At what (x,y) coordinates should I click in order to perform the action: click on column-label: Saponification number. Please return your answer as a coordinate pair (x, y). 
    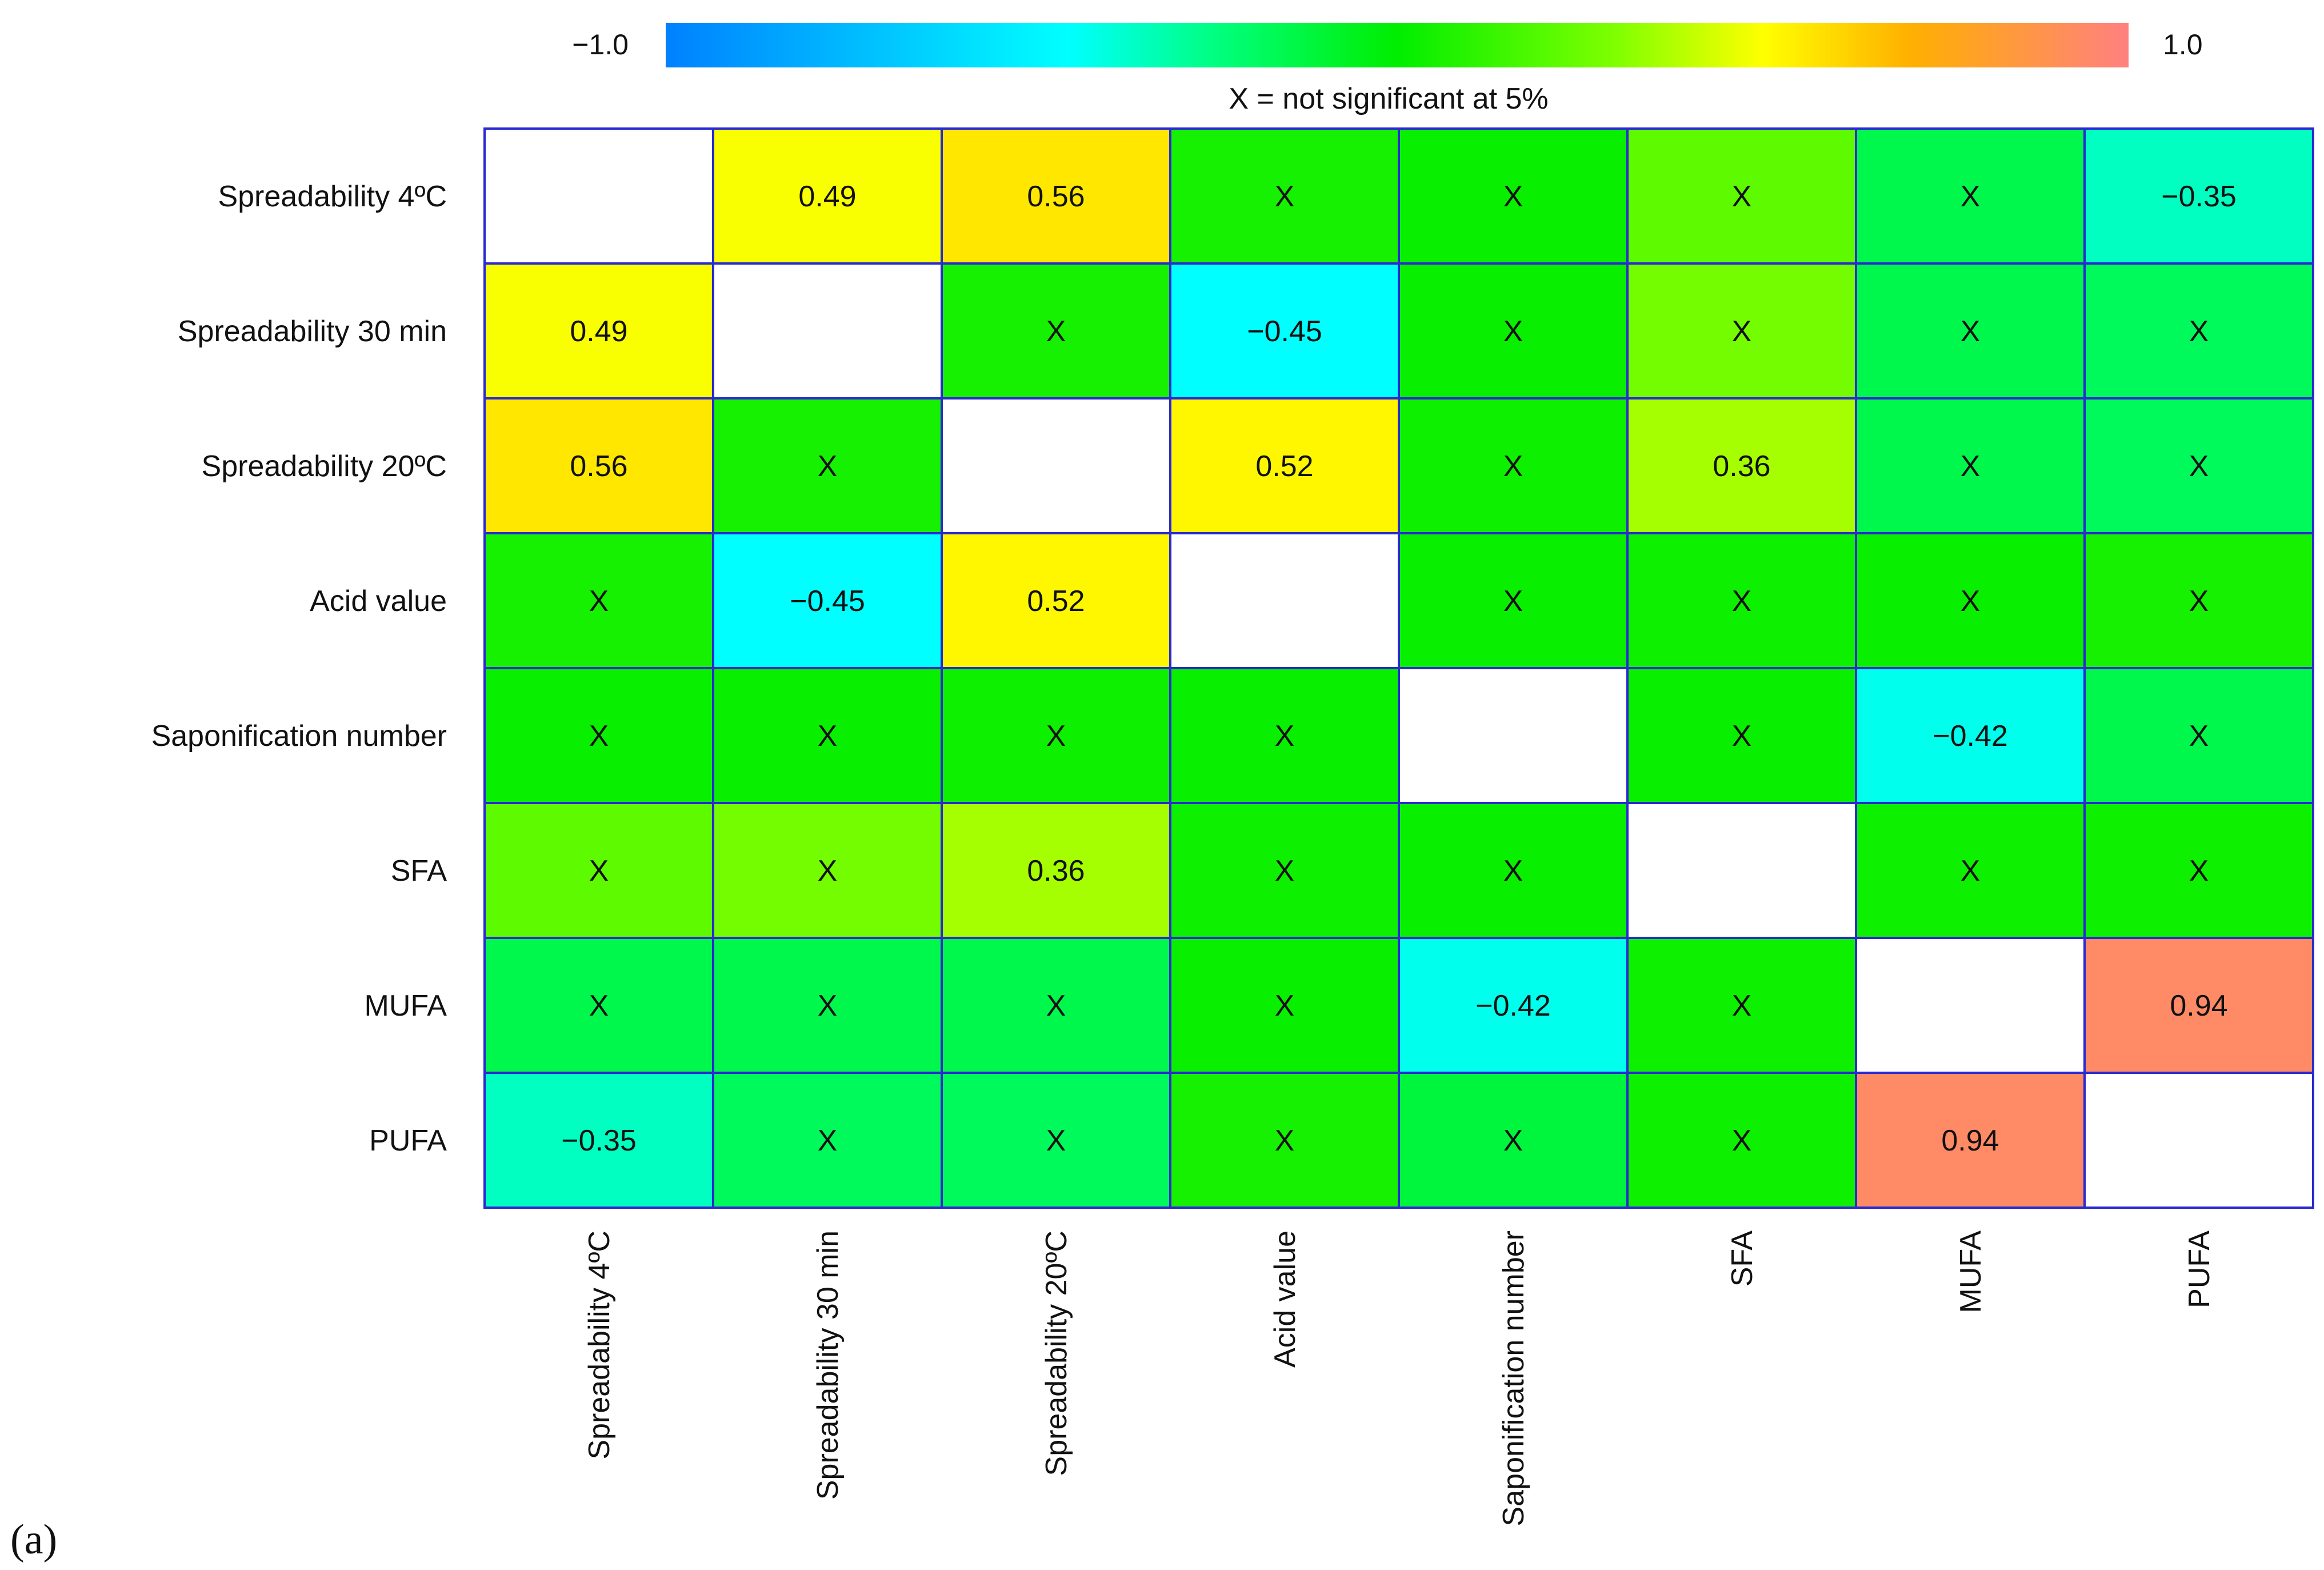
    Looking at the image, I should click on (1513, 1378).